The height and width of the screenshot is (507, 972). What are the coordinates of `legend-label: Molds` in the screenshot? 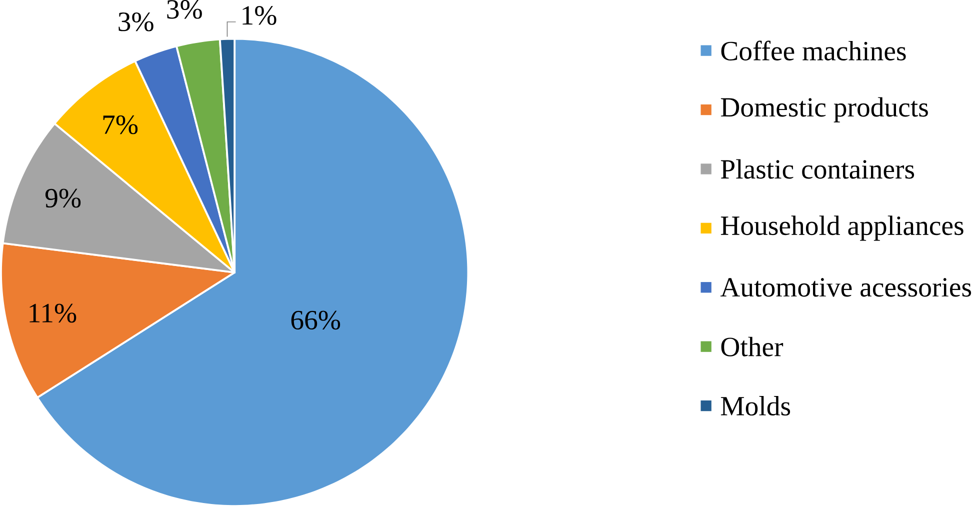 It's located at (755, 406).